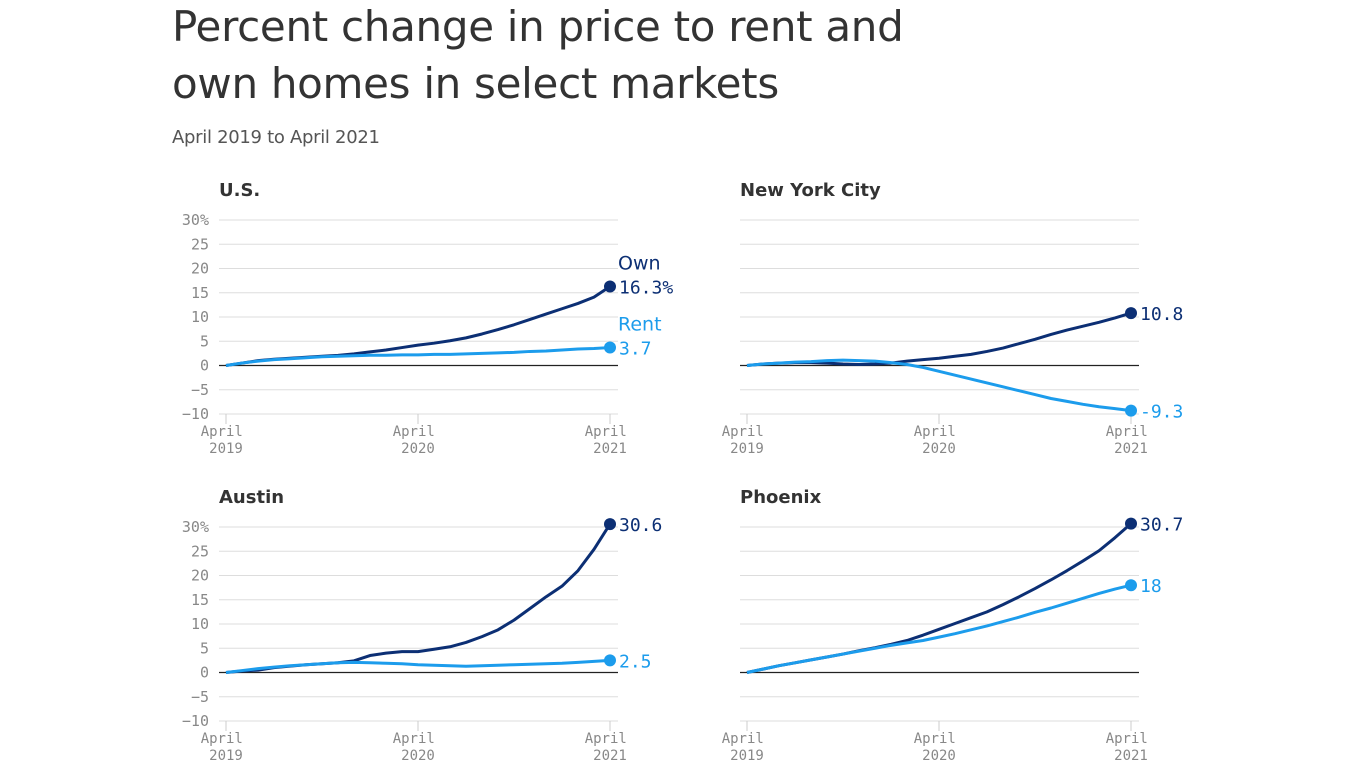 This screenshot has width=1366, height=768. I want to click on value-label: 3.7, so click(635, 349).